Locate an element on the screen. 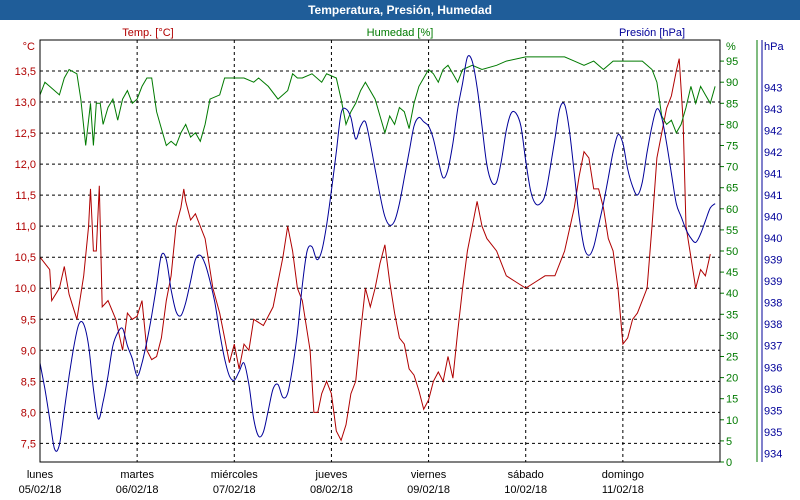 Image resolution: width=800 pixels, height=500 pixels. x-tick-day: viernes is located at coordinates (429, 475).